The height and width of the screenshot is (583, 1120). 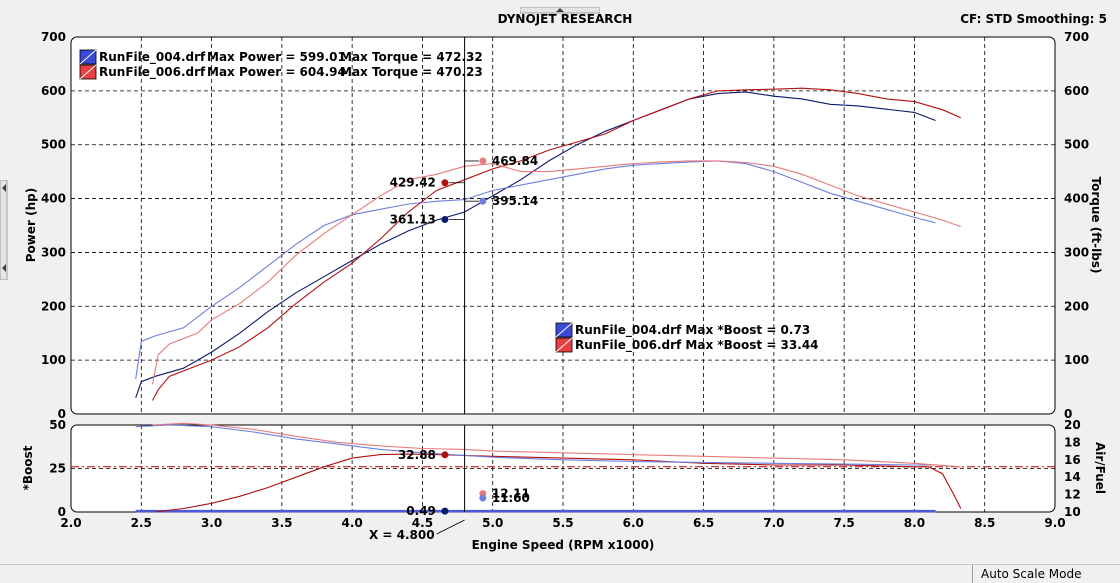 I want to click on marker-dot-run006-torque, so click(x=483, y=161).